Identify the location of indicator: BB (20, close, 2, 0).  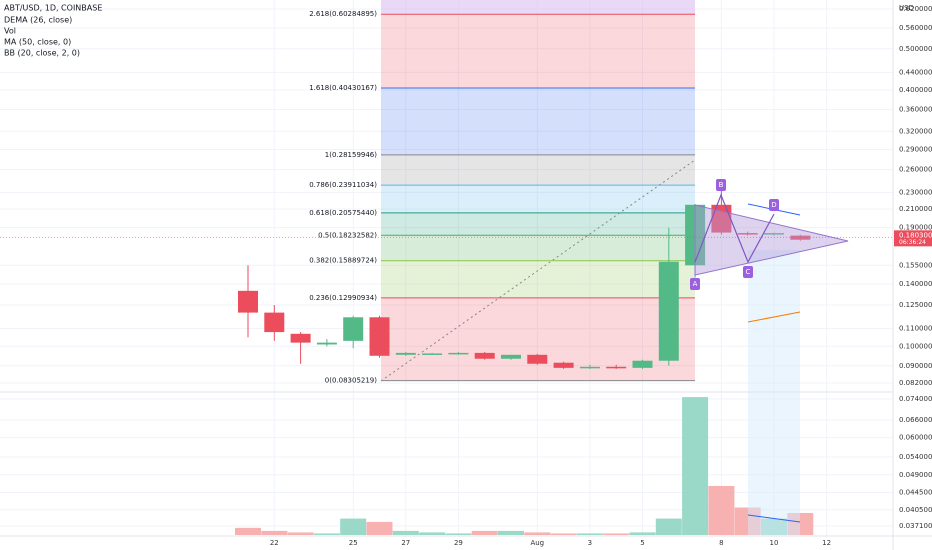
(42, 53).